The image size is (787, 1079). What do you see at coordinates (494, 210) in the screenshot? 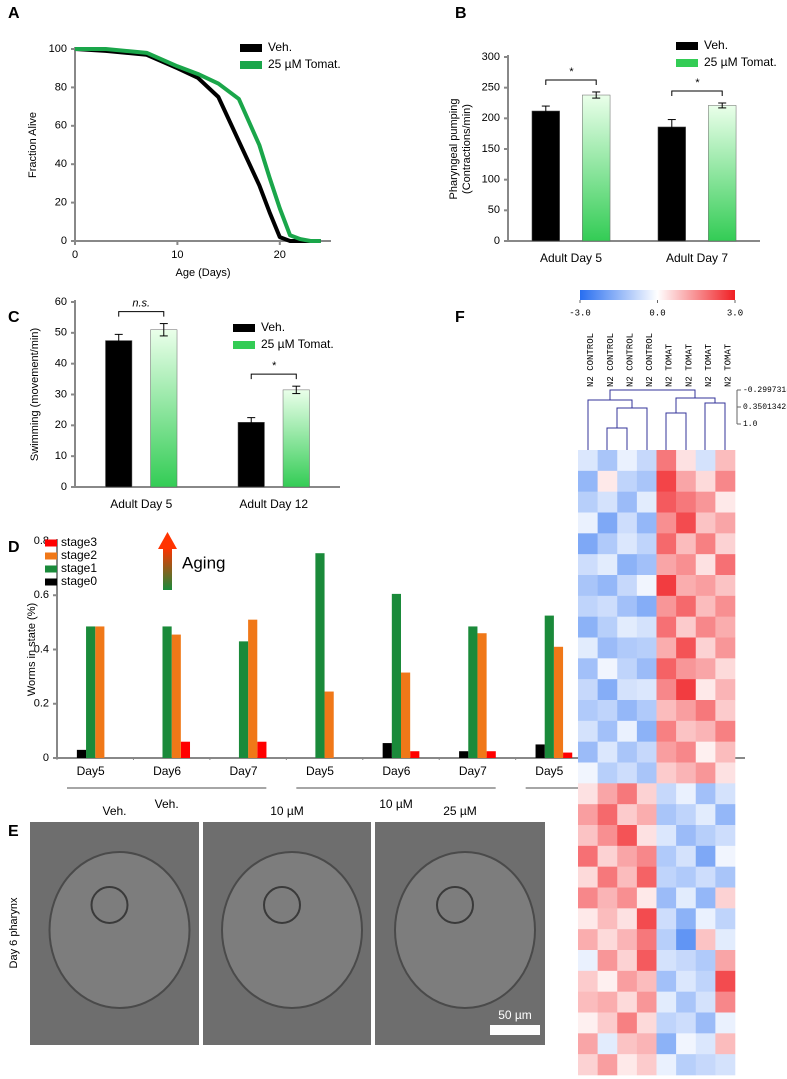
I see `y-tick-label: 50` at bounding box center [494, 210].